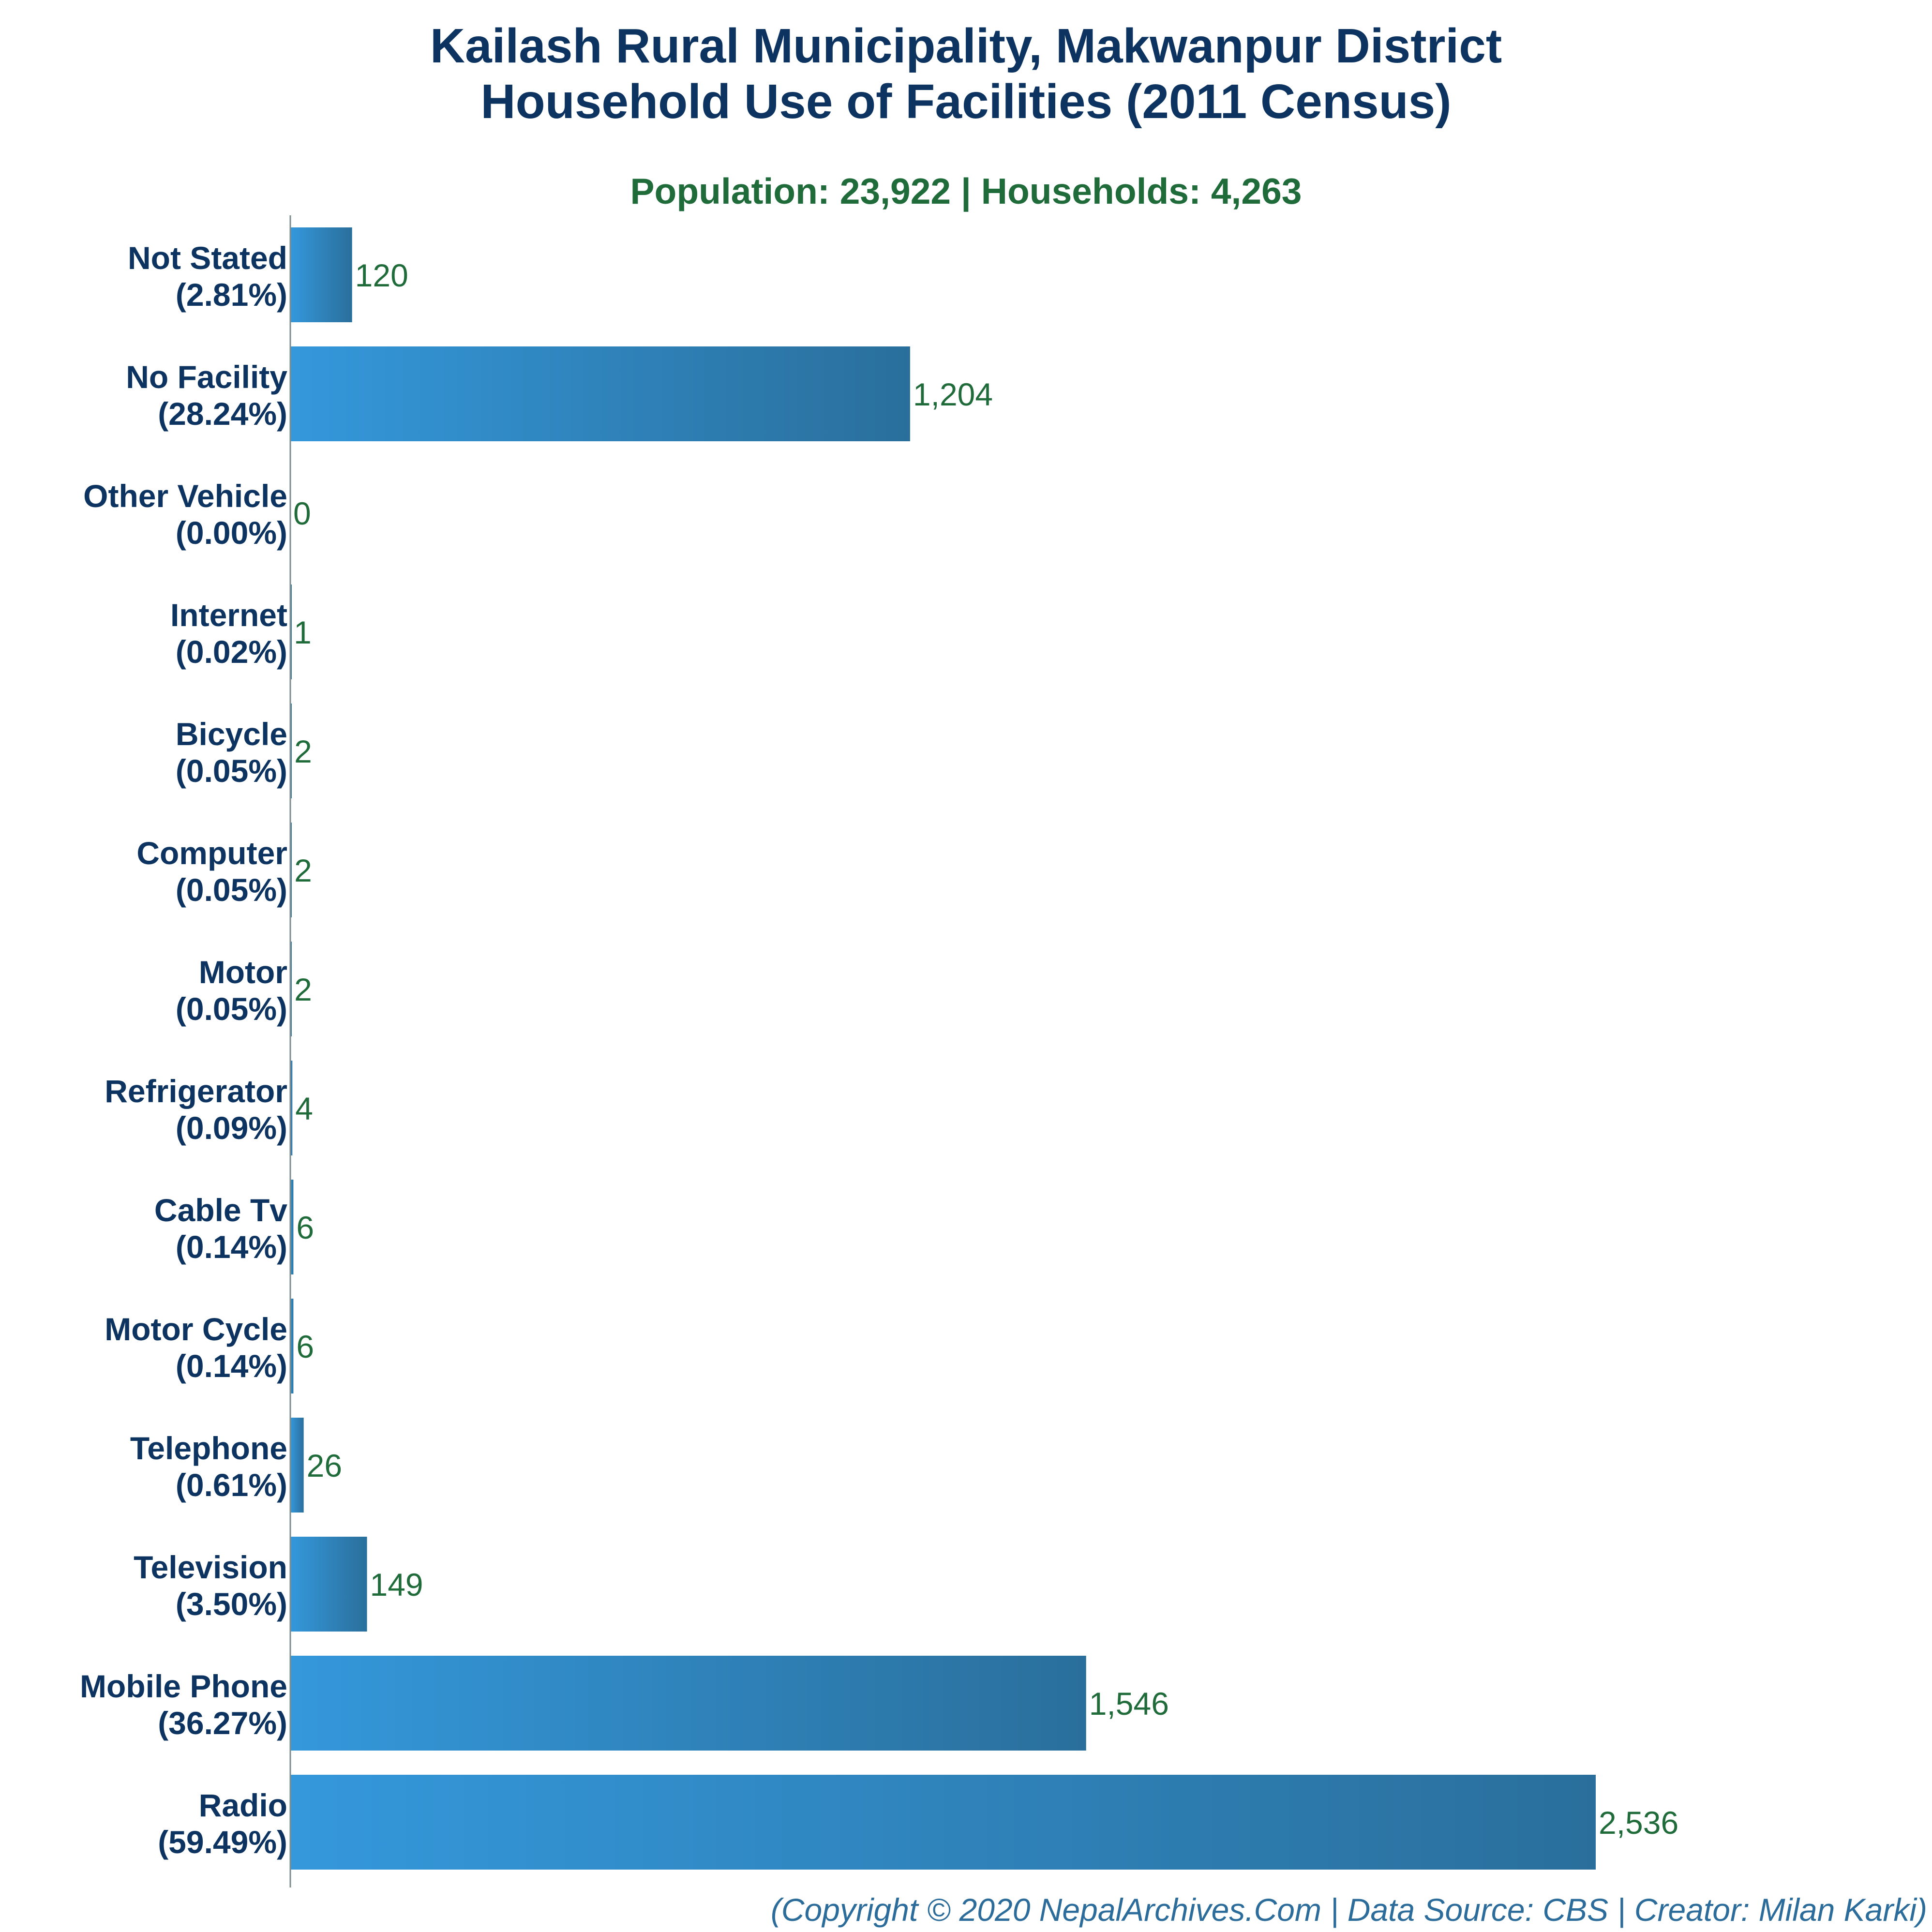  What do you see at coordinates (321, 274) in the screenshot?
I see `bar-not-stated` at bounding box center [321, 274].